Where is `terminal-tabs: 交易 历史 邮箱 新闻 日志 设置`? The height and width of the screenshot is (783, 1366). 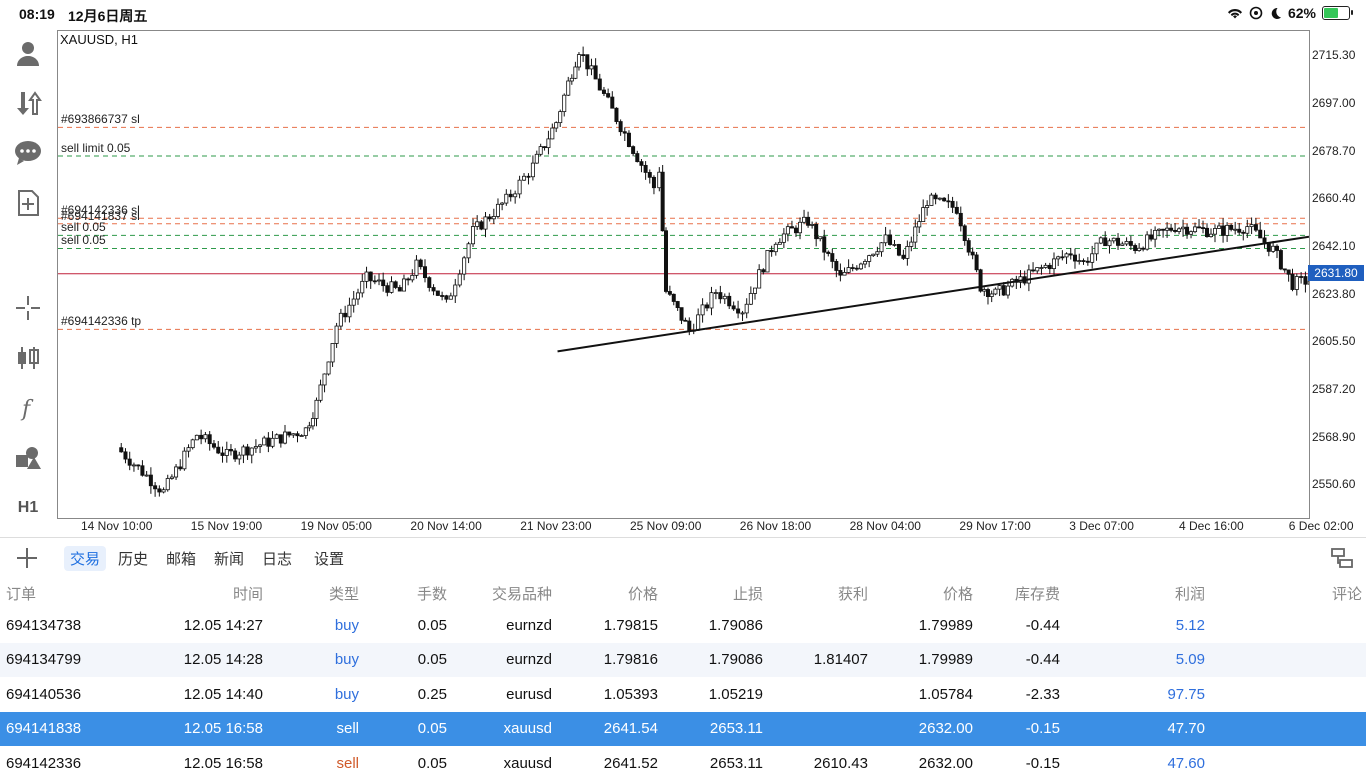
terminal-tabs: 交易 历史 邮箱 新闻 日志 设置 is located at coordinates (683, 556).